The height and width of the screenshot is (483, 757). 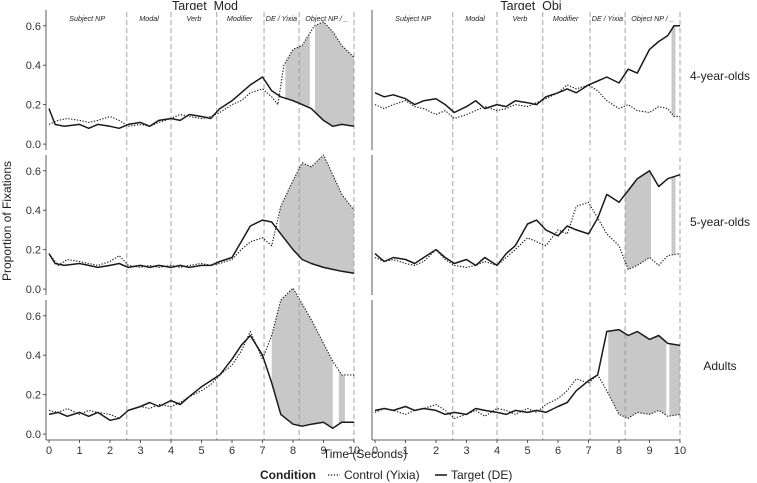 I want to click on row-label-5-year-olds: 5-year-olds, so click(x=720, y=222).